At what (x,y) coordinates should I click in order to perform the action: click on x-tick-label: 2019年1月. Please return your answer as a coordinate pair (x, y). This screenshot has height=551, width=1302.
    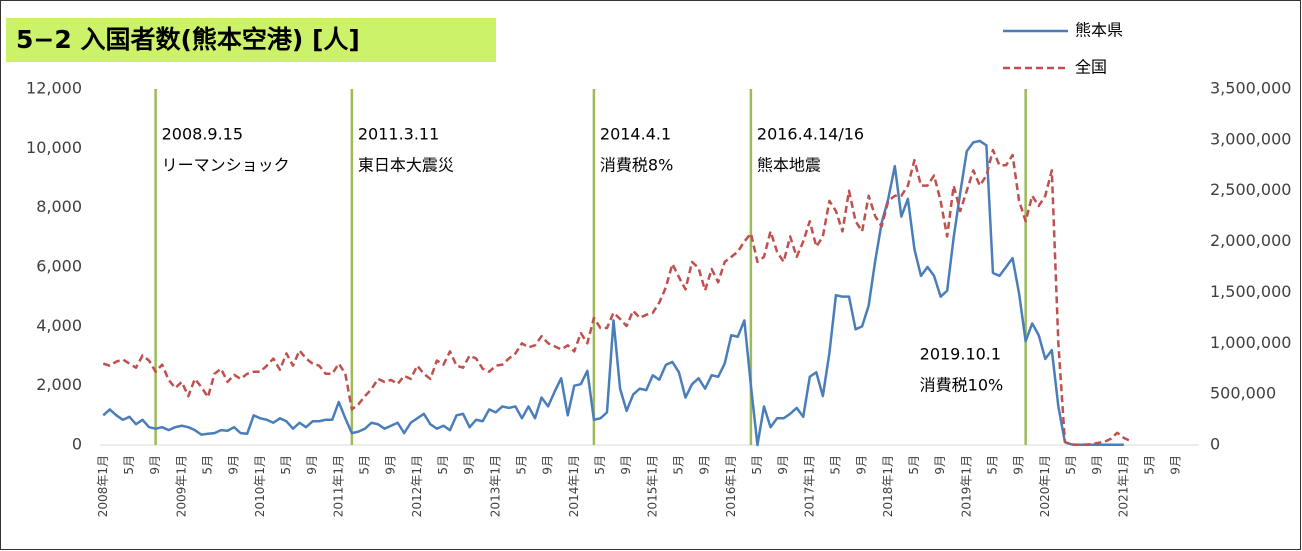
    Looking at the image, I should click on (966, 486).